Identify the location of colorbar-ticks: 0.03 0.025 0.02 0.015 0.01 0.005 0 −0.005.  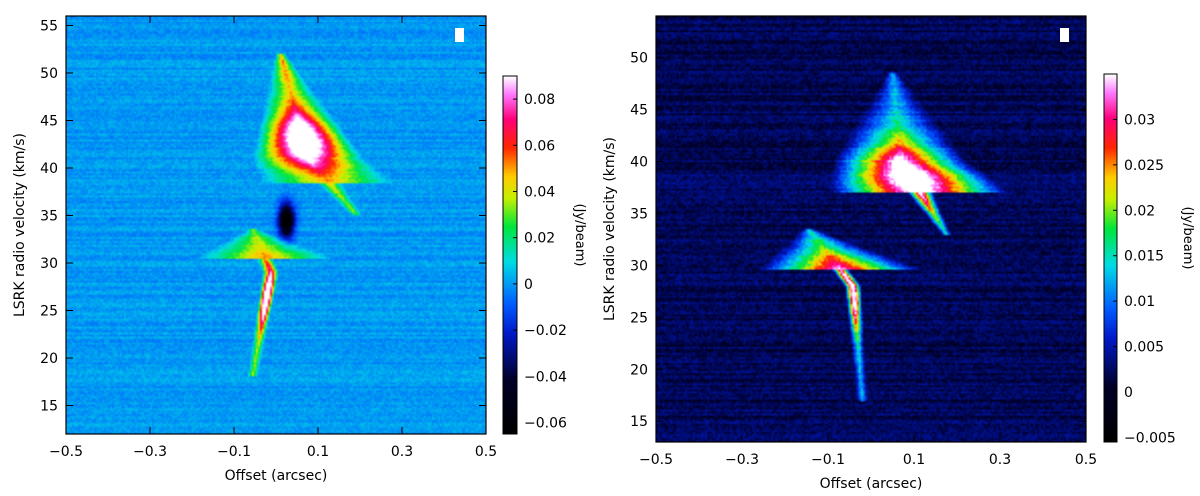
(1144, 279).